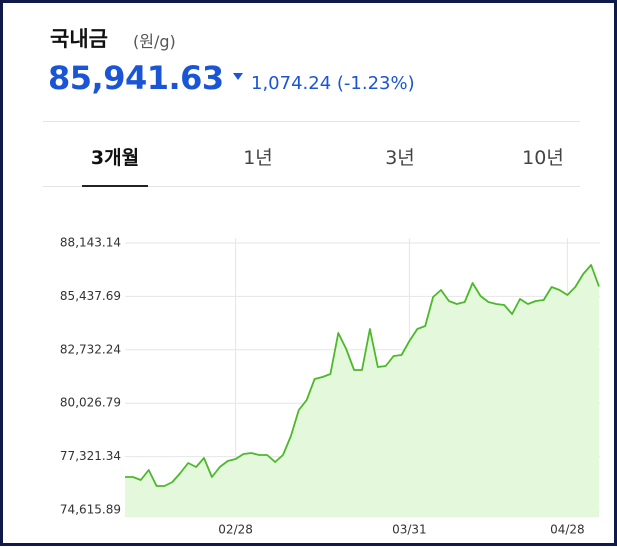 This screenshot has height=549, width=617. What do you see at coordinates (543, 158) in the screenshot?
I see `tab: 10년` at bounding box center [543, 158].